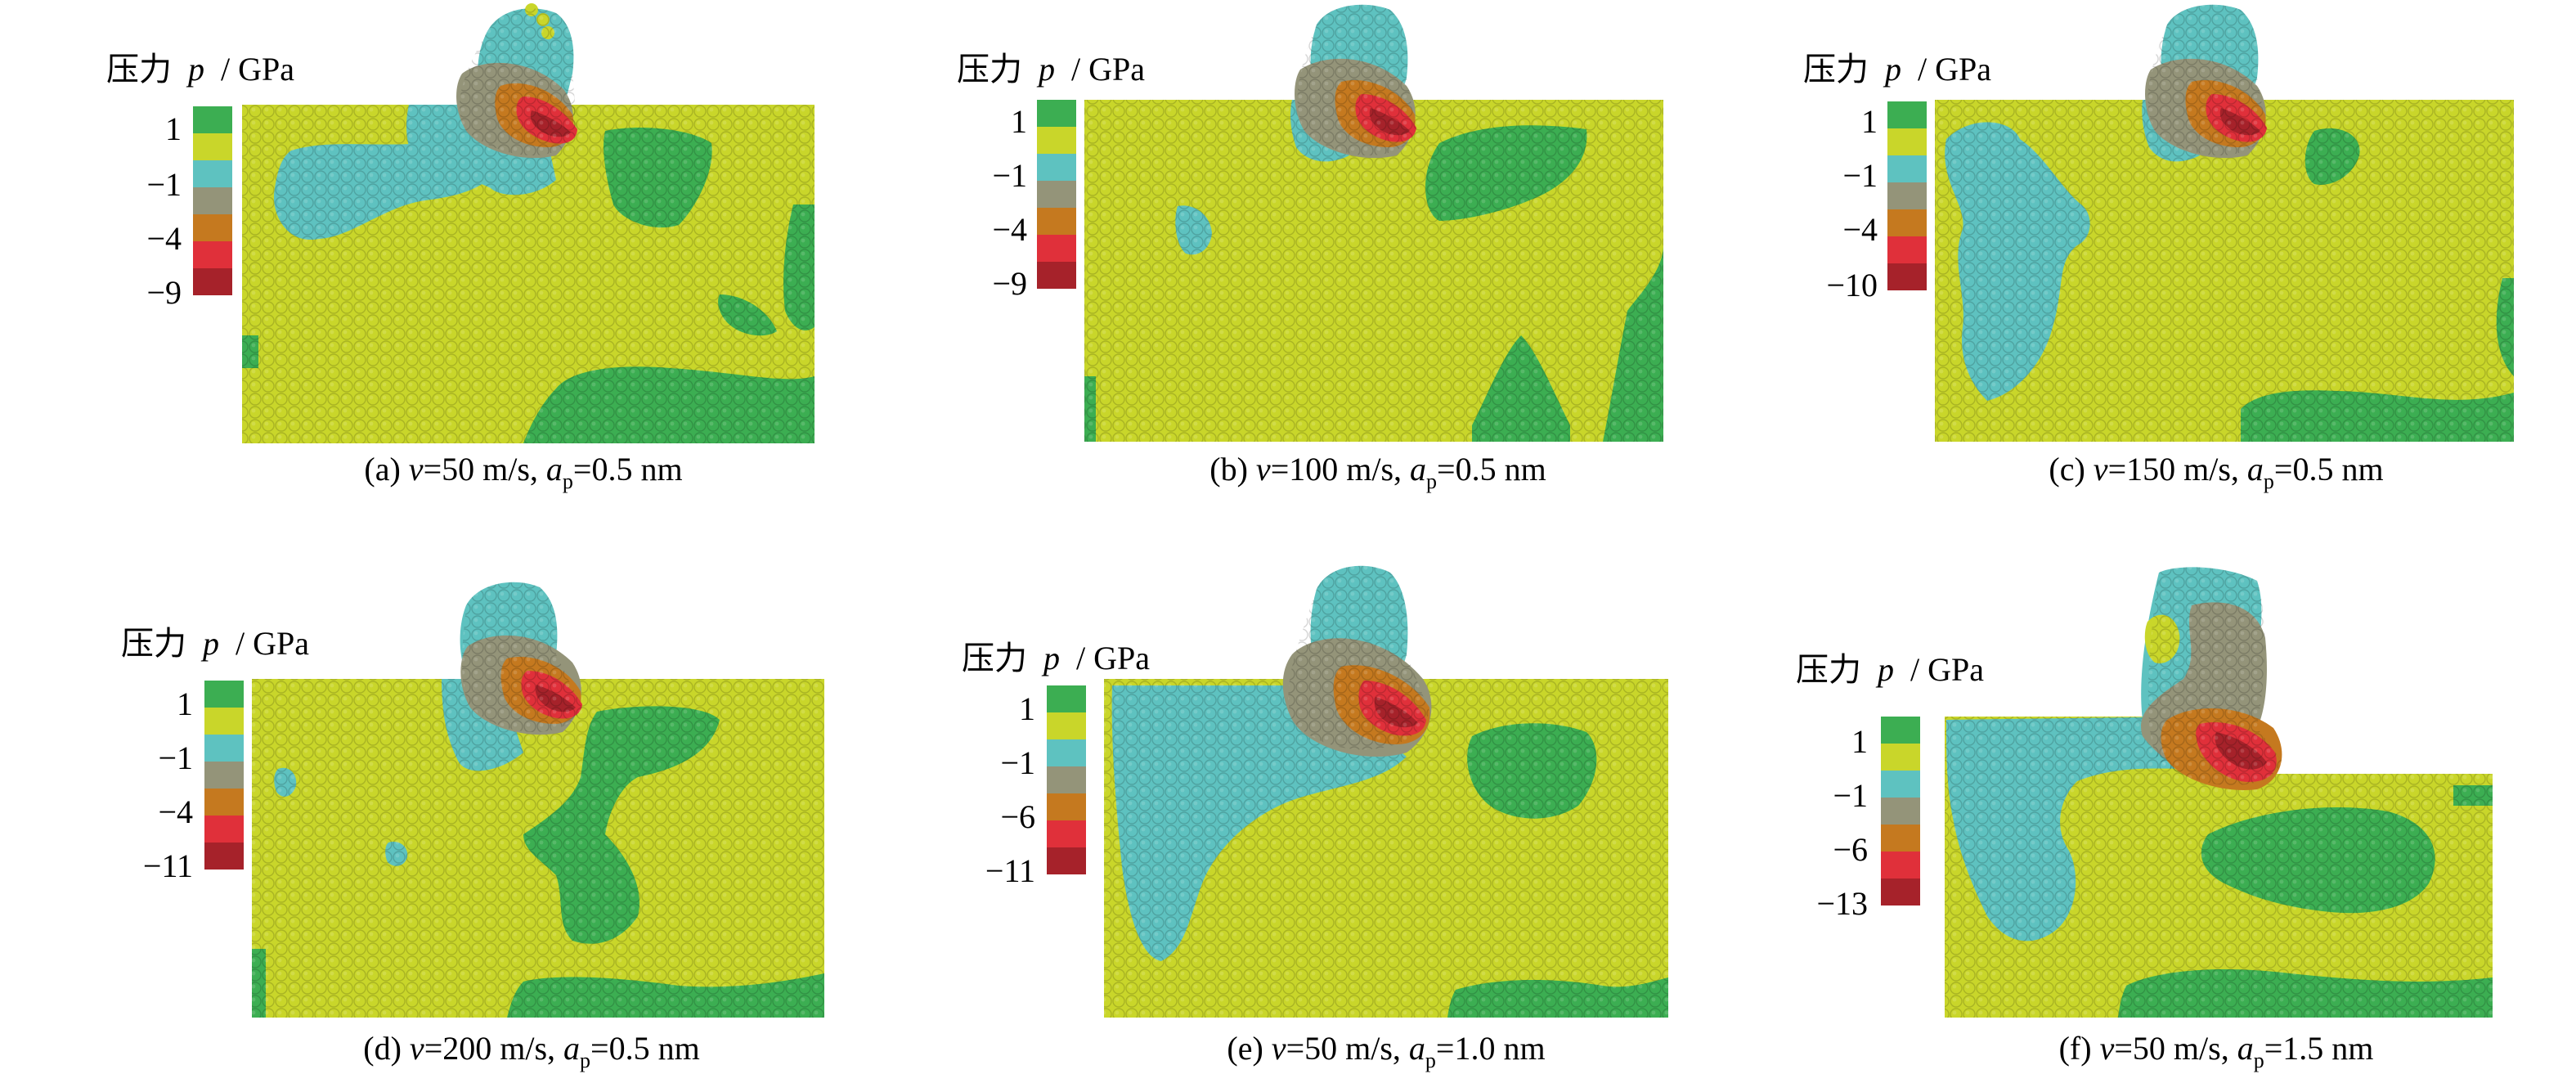 The width and height of the screenshot is (2576, 1083). What do you see at coordinates (200, 69) in the screenshot?
I see `legend-title-a: 压力 p / GPa` at bounding box center [200, 69].